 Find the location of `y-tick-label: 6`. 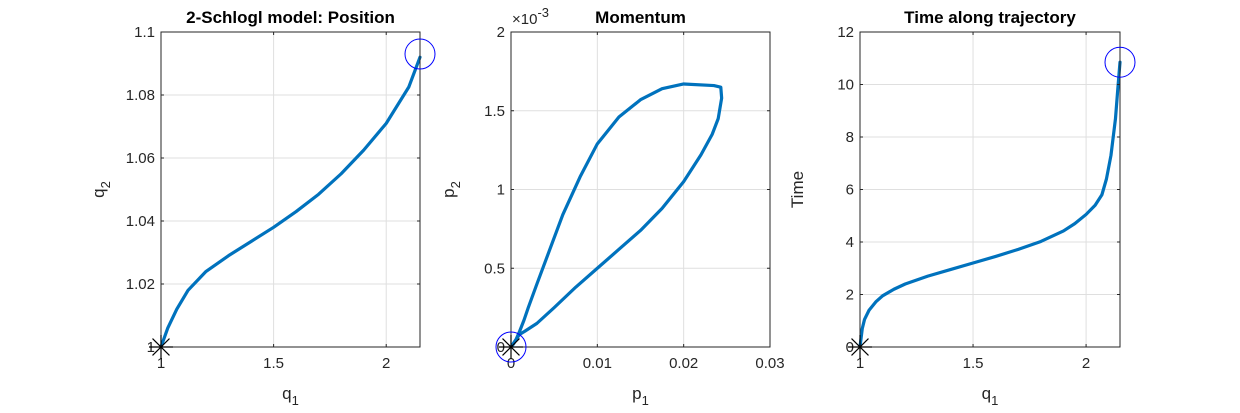

y-tick-label: 6 is located at coordinates (850, 190).